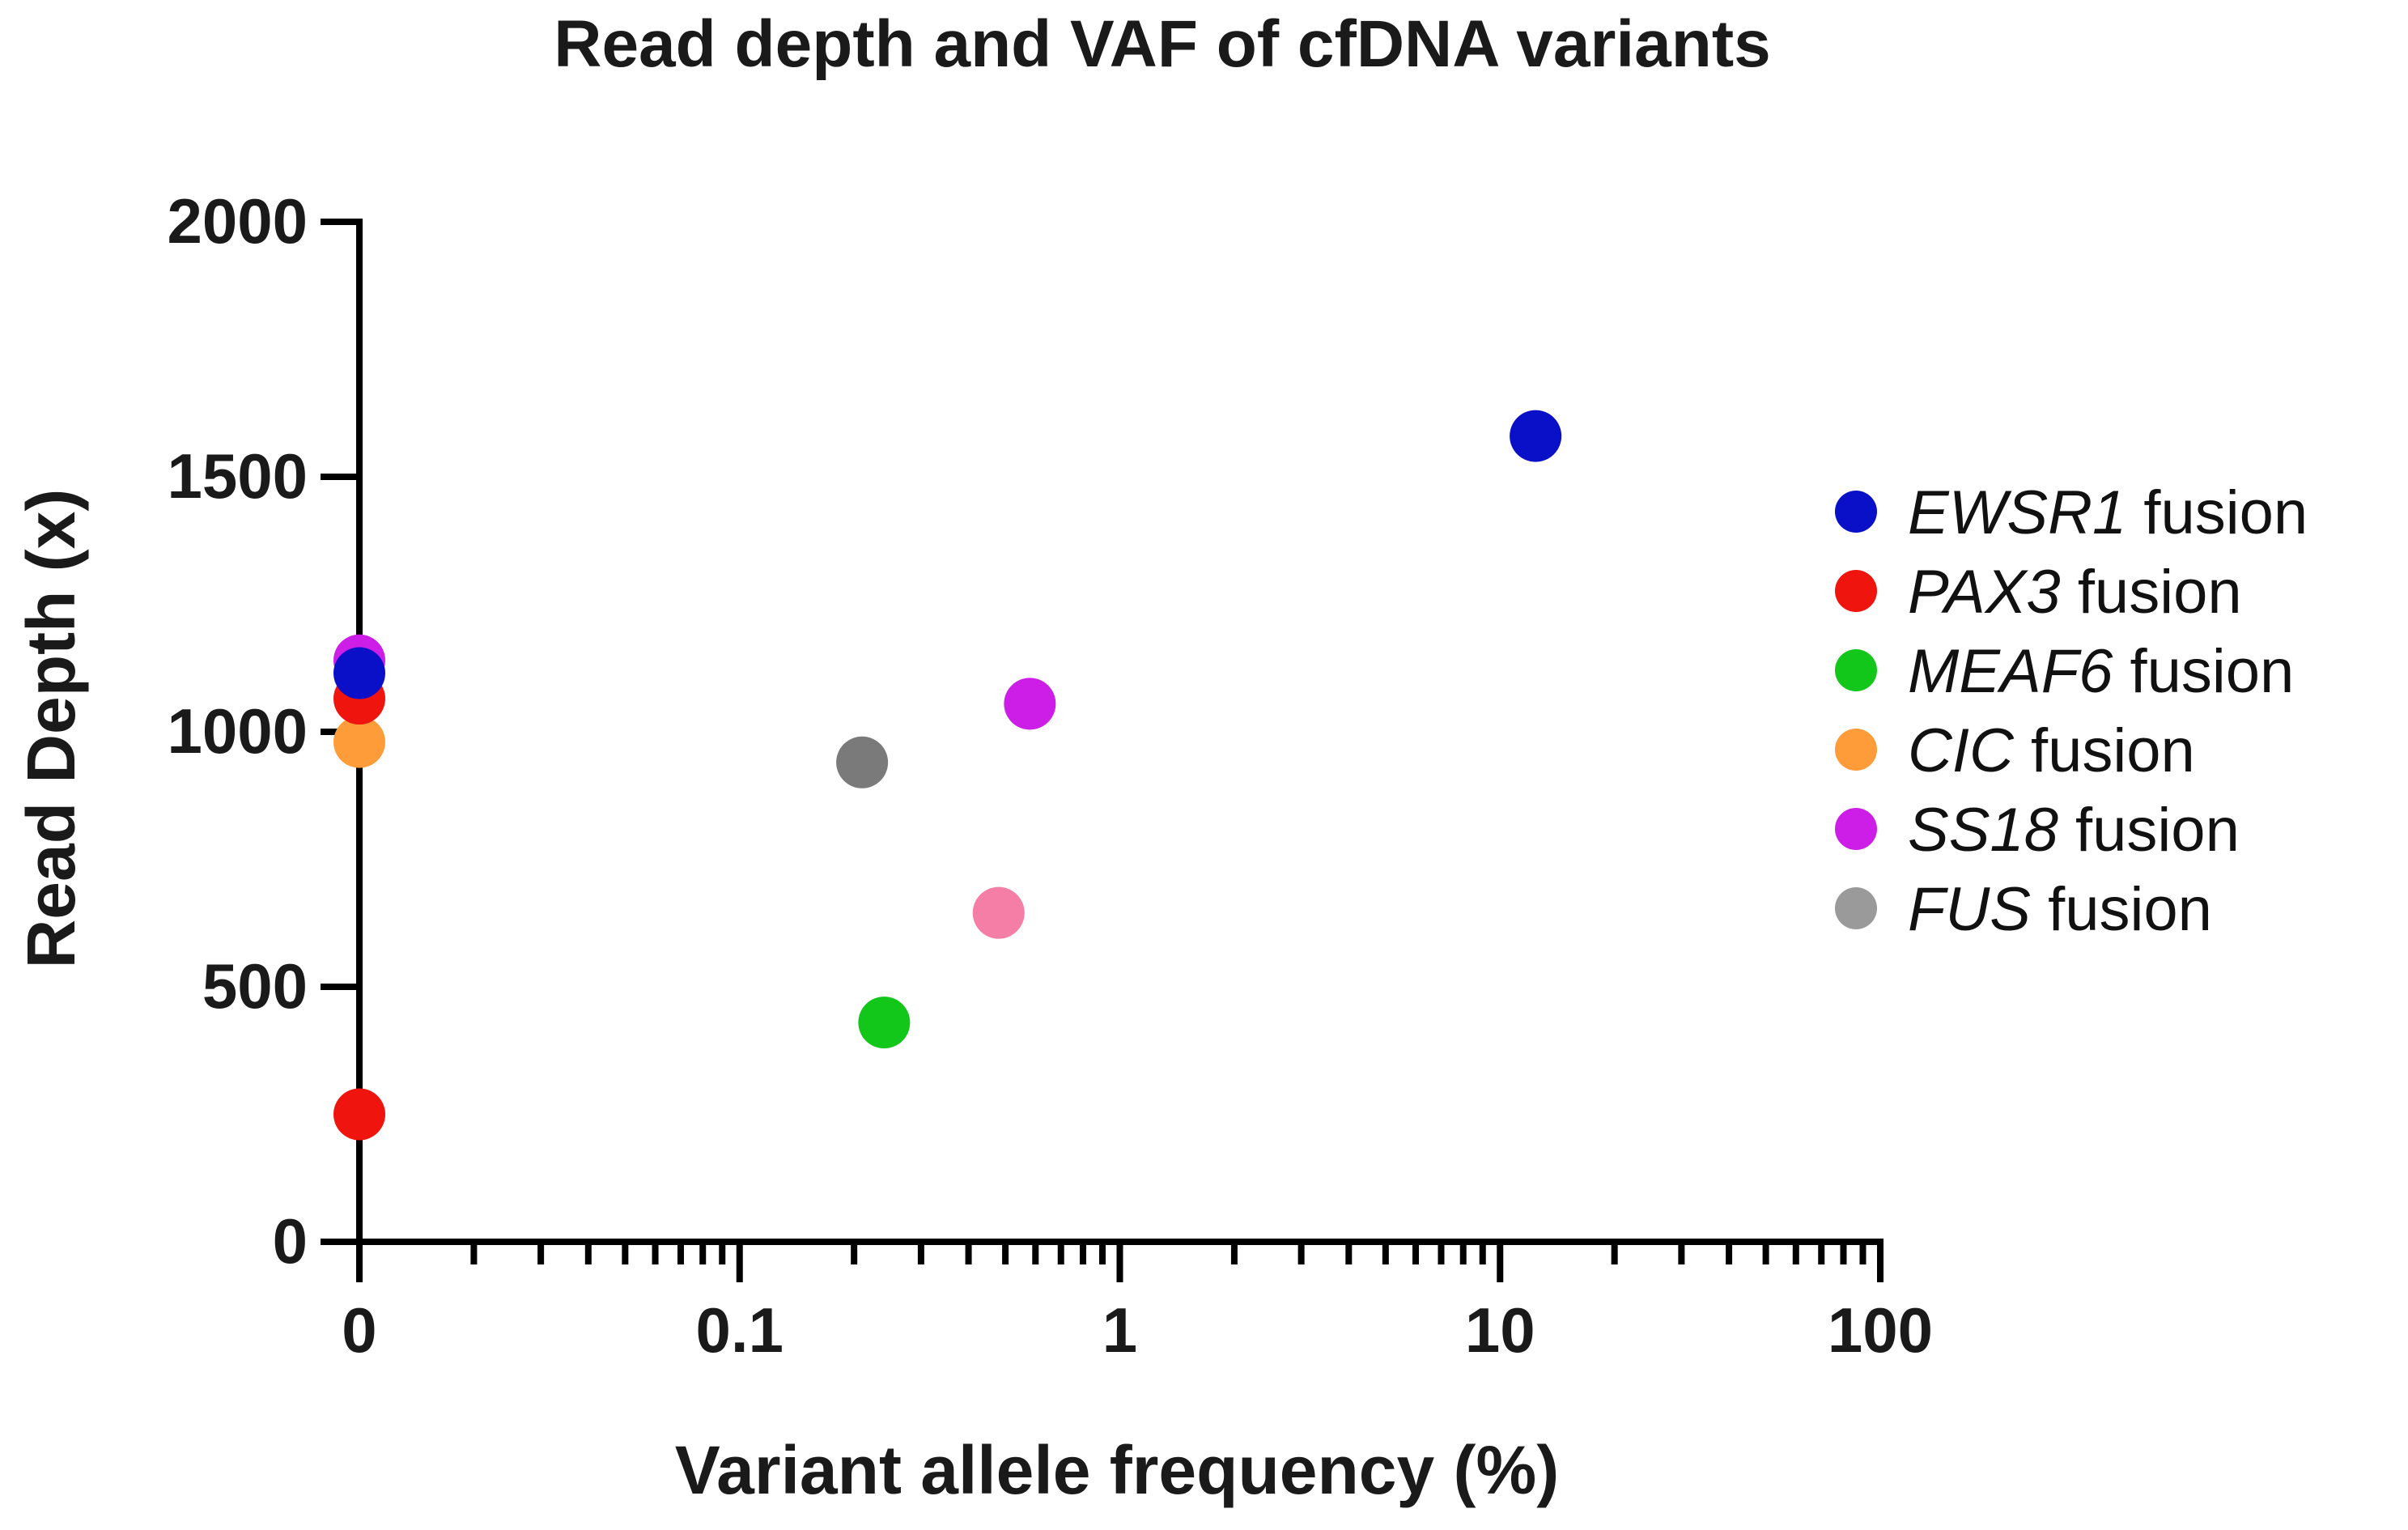  What do you see at coordinates (2074, 831) in the screenshot?
I see `legend-label-ss18: SS18 fusion` at bounding box center [2074, 831].